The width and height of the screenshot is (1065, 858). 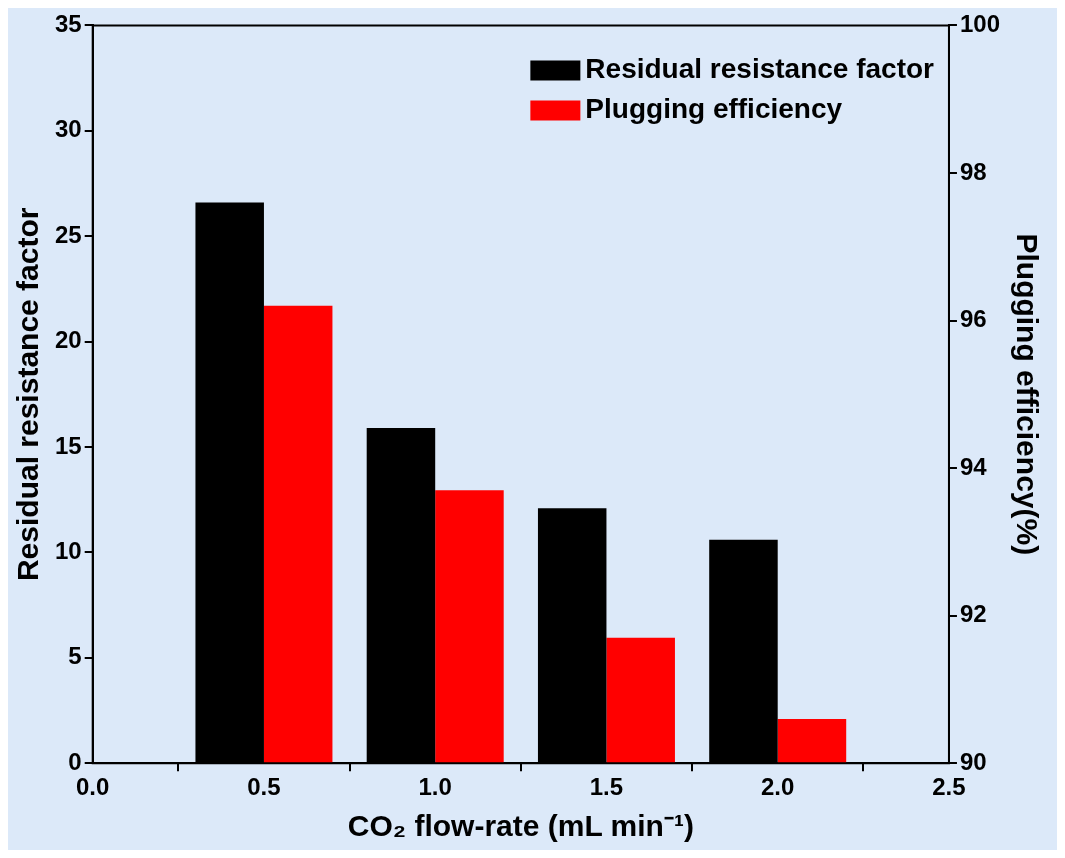 What do you see at coordinates (68, 129) in the screenshot?
I see `y-tick-label: 30` at bounding box center [68, 129].